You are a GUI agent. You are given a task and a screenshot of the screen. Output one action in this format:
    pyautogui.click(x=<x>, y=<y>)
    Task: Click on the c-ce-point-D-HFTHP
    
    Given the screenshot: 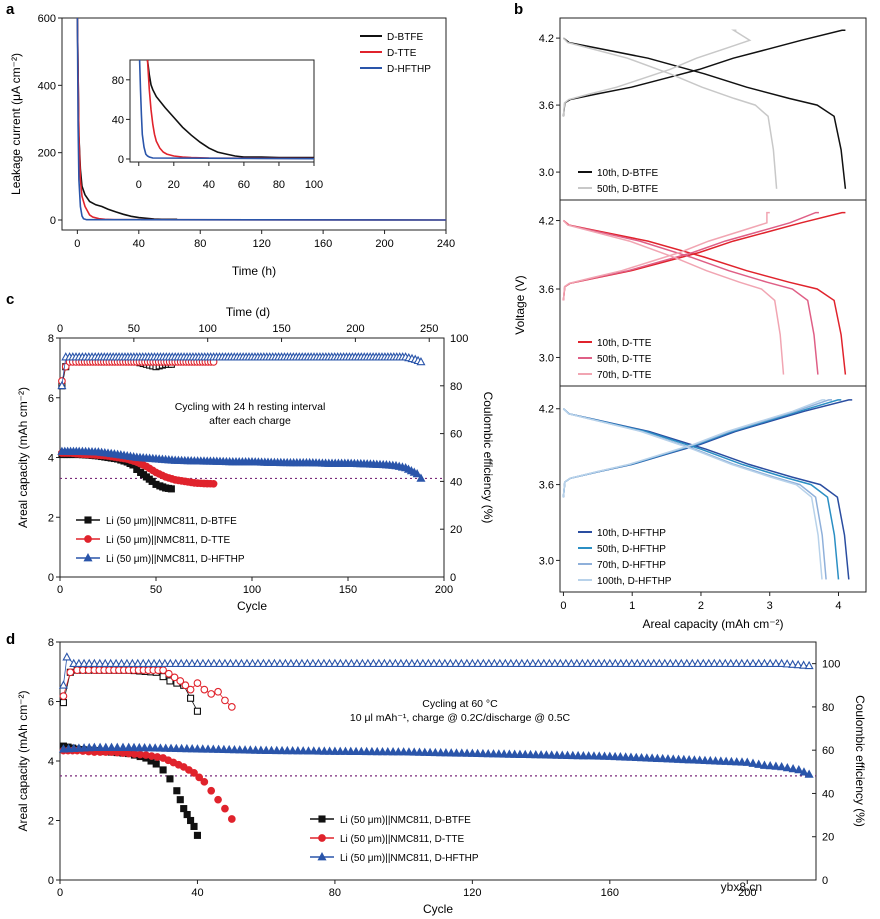 What is the action you would take?
    pyautogui.click(x=421, y=361)
    